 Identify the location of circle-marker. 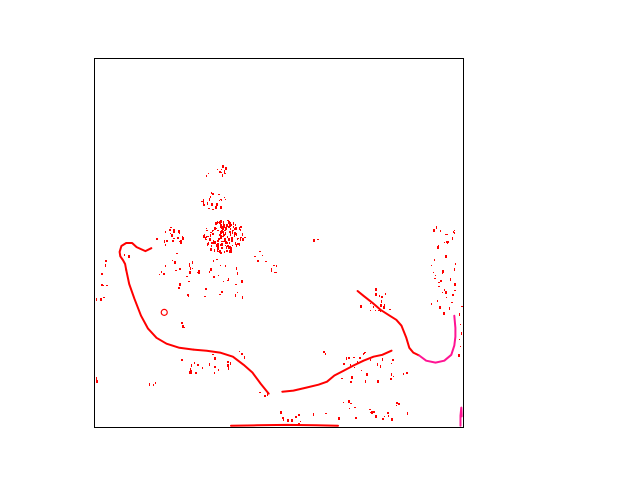
(164, 312).